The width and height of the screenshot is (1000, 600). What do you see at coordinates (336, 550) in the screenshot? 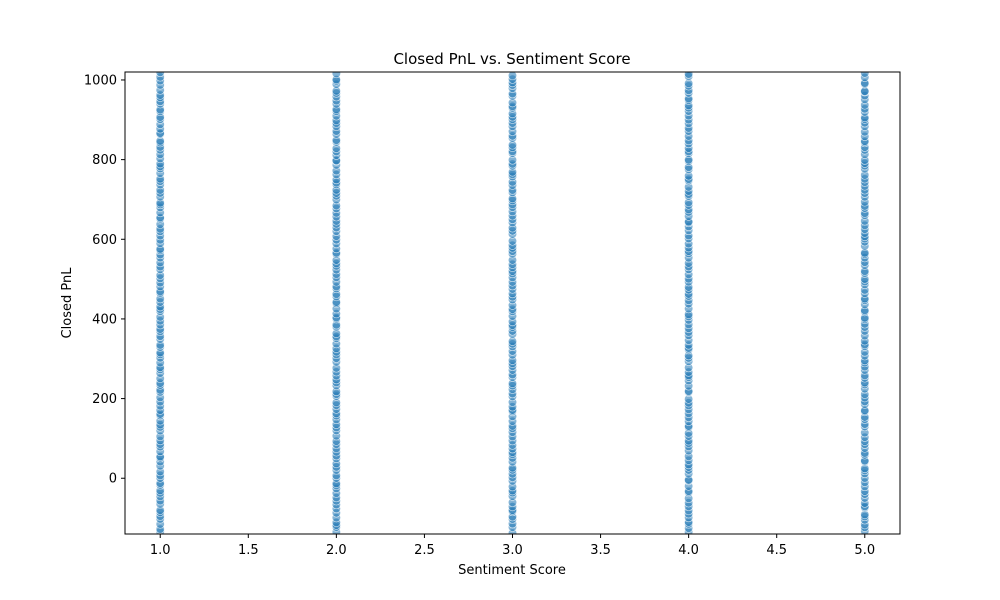
I see `x-tick-label: 2.0` at bounding box center [336, 550].